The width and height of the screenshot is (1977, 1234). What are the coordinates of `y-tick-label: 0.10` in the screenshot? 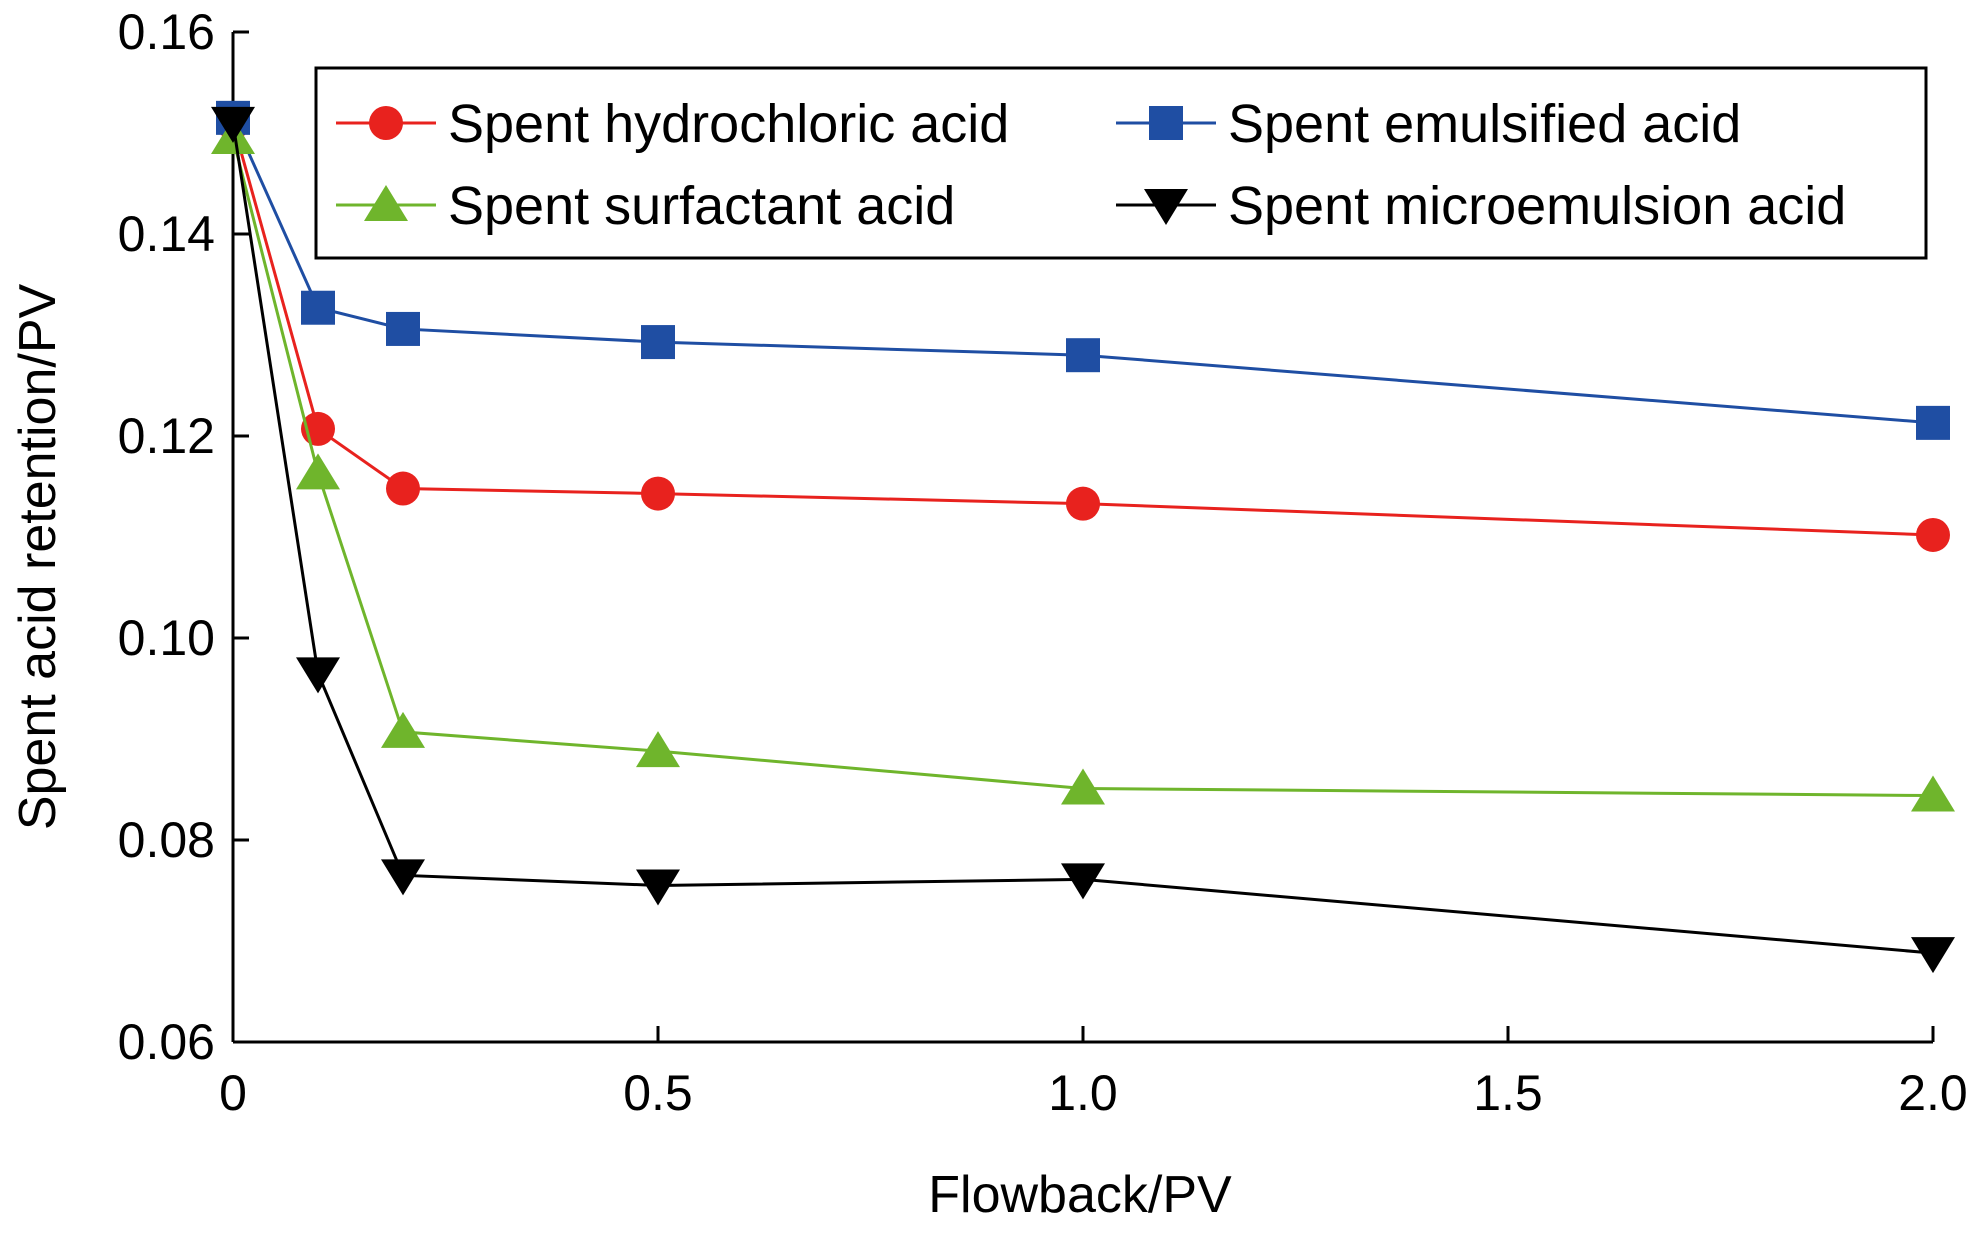 It's located at (166, 638).